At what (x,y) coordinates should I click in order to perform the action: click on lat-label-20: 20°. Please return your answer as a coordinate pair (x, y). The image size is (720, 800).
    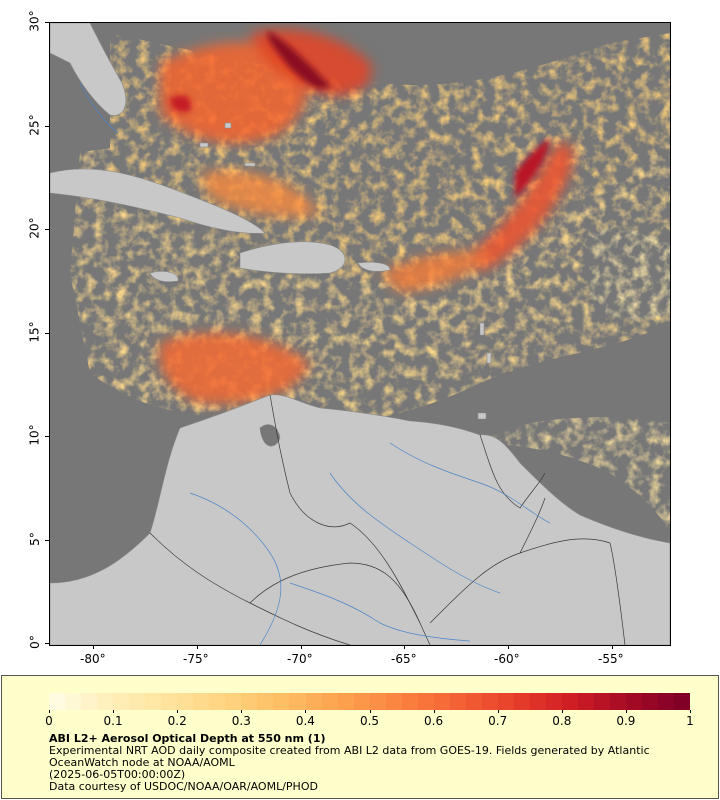
    Looking at the image, I should click on (34, 228).